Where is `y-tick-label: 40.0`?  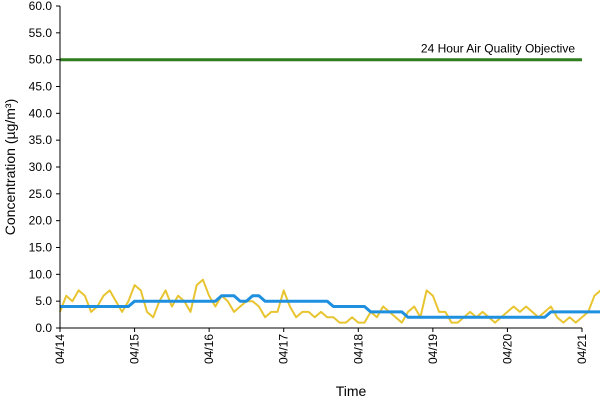
y-tick-label: 40.0 is located at coordinates (41, 113).